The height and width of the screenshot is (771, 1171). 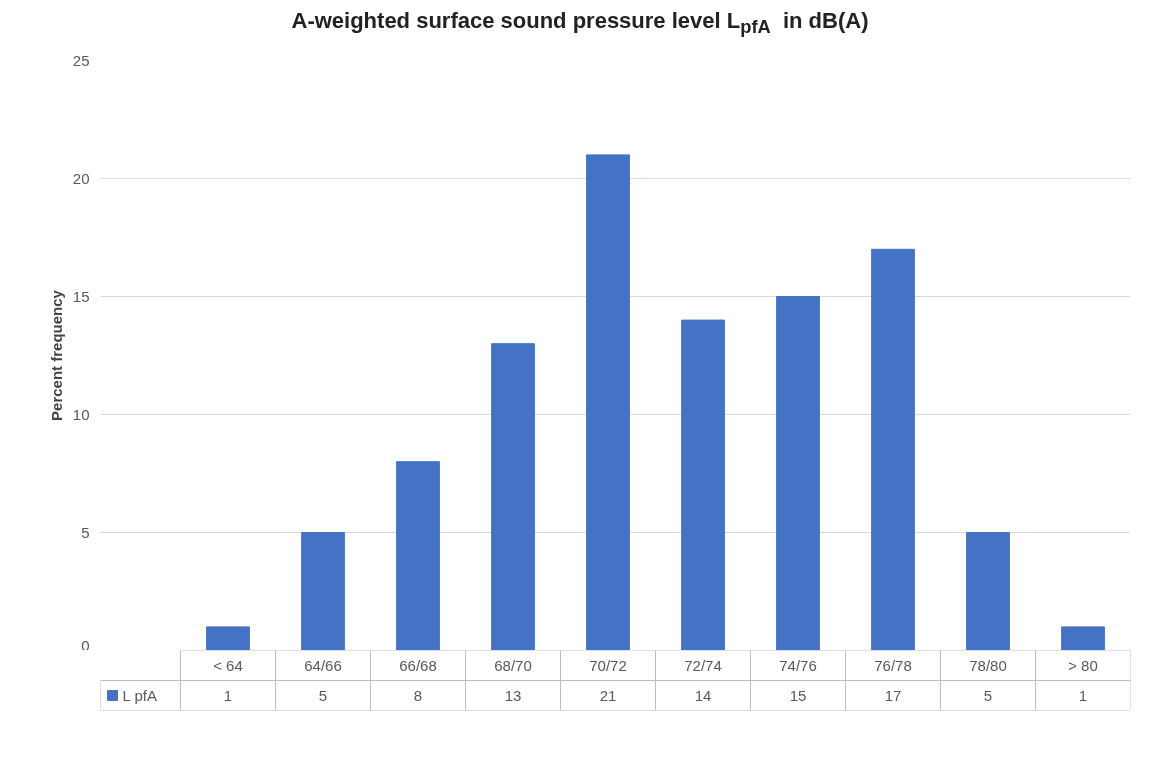 What do you see at coordinates (139, 695) in the screenshot?
I see `legend-label: L pfA` at bounding box center [139, 695].